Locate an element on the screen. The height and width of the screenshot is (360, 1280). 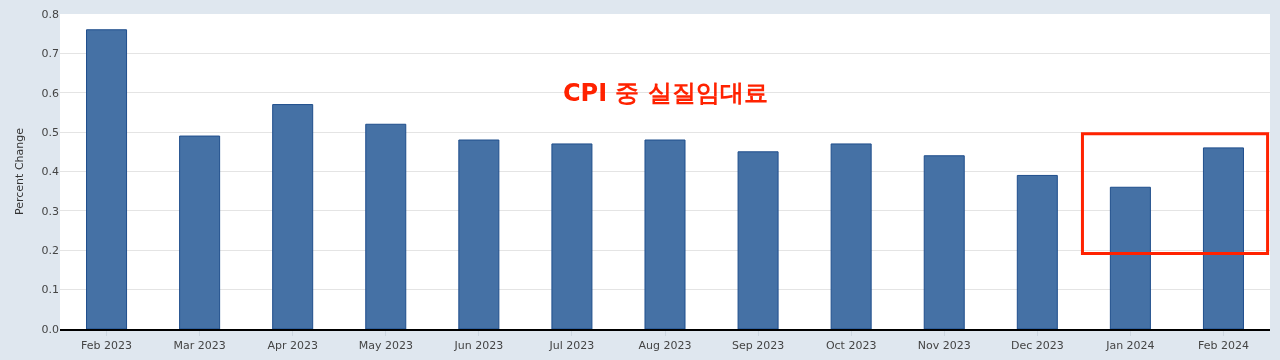
x-tick-label: Oct 2023 is located at coordinates (851, 346).